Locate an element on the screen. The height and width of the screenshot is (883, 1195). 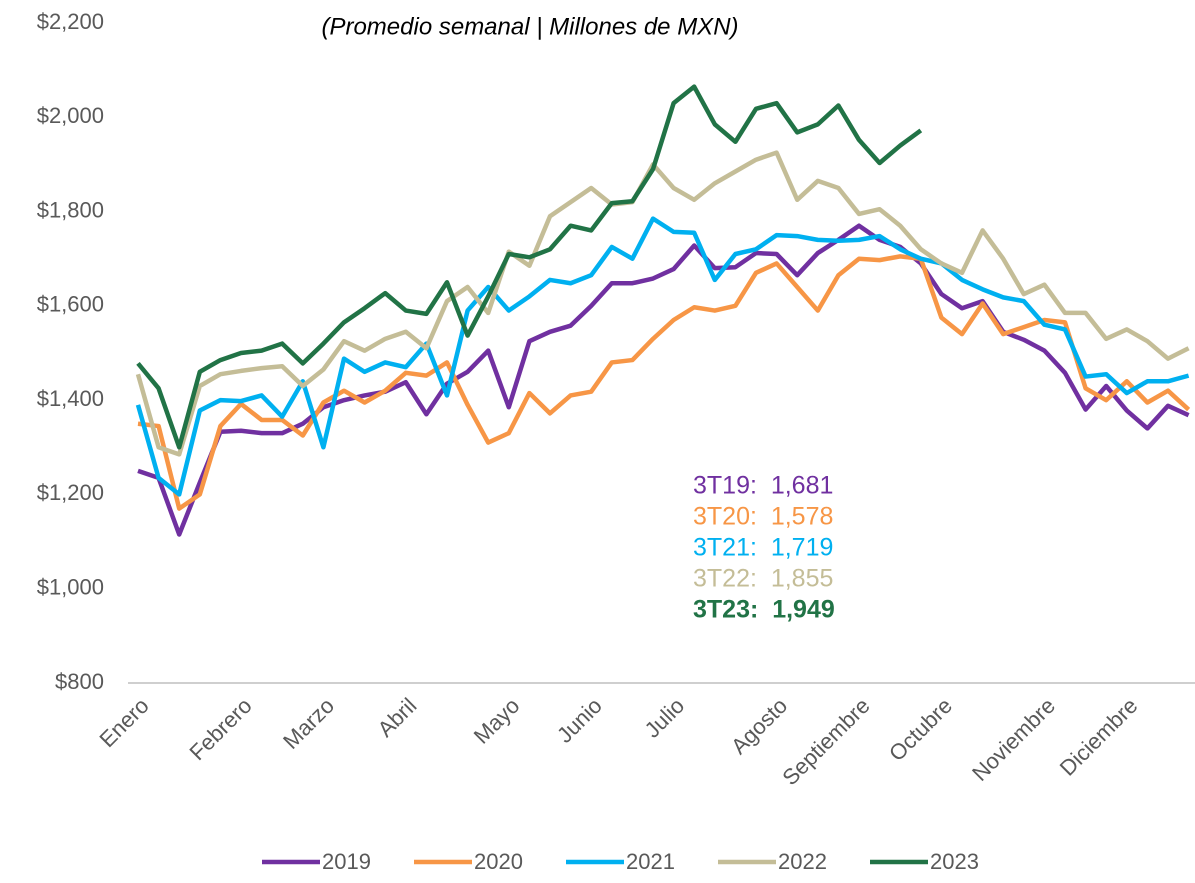
legend-label: 2020 is located at coordinates (498, 861).